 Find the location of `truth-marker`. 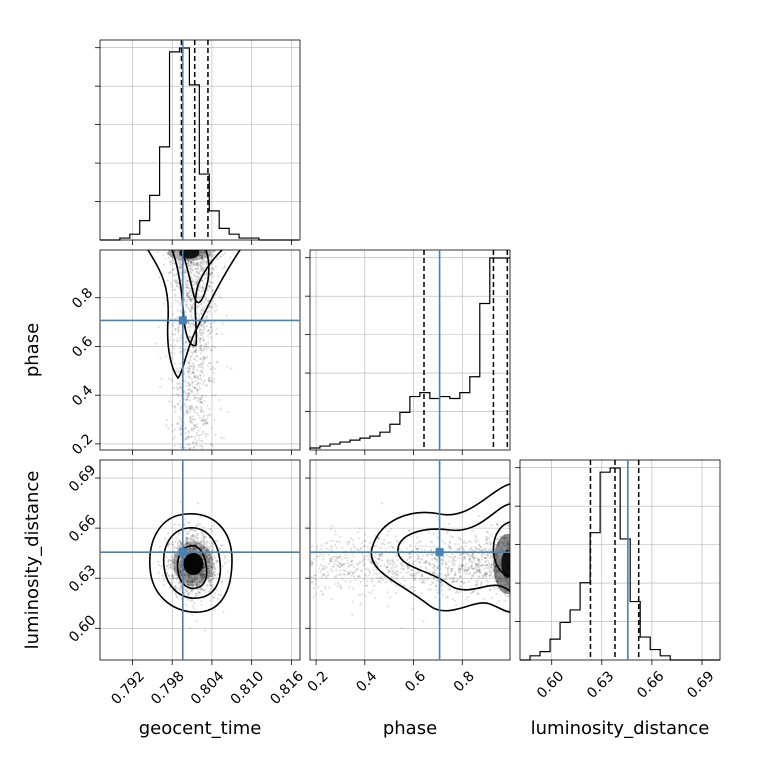

truth-marker is located at coordinates (182, 552).